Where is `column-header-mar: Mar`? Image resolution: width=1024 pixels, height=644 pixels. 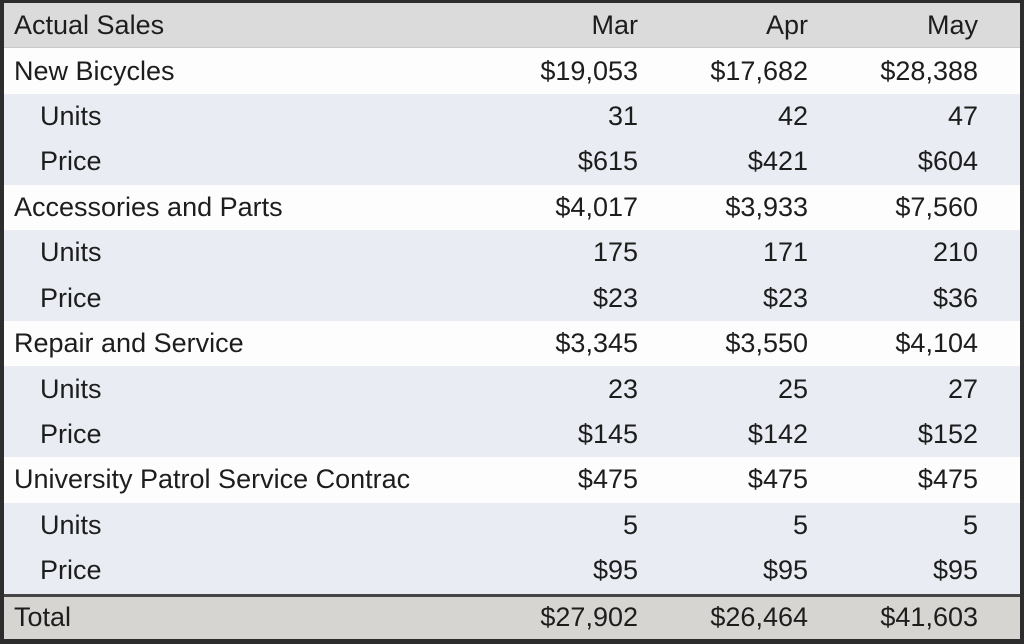
column-header-mar: Mar is located at coordinates (615, 24).